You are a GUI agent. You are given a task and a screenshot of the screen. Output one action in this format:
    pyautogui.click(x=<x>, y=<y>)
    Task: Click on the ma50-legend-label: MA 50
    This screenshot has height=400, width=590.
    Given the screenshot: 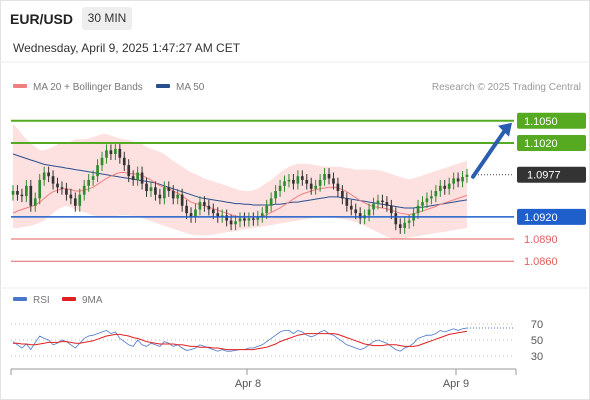 What is the action you would take?
    pyautogui.click(x=190, y=87)
    